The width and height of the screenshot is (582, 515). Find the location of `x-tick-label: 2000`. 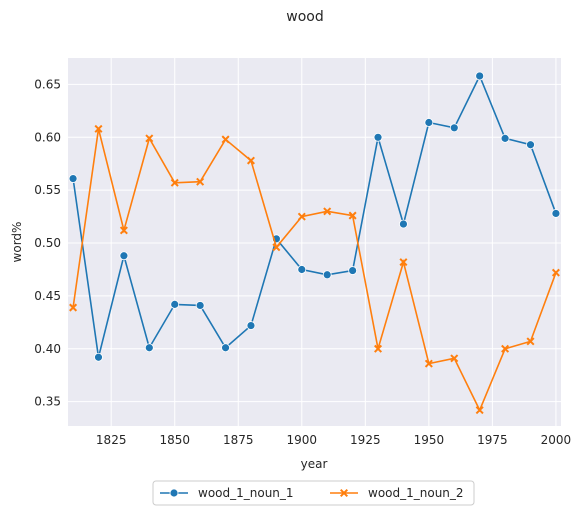

x-tick-label: 2000 is located at coordinates (556, 440).